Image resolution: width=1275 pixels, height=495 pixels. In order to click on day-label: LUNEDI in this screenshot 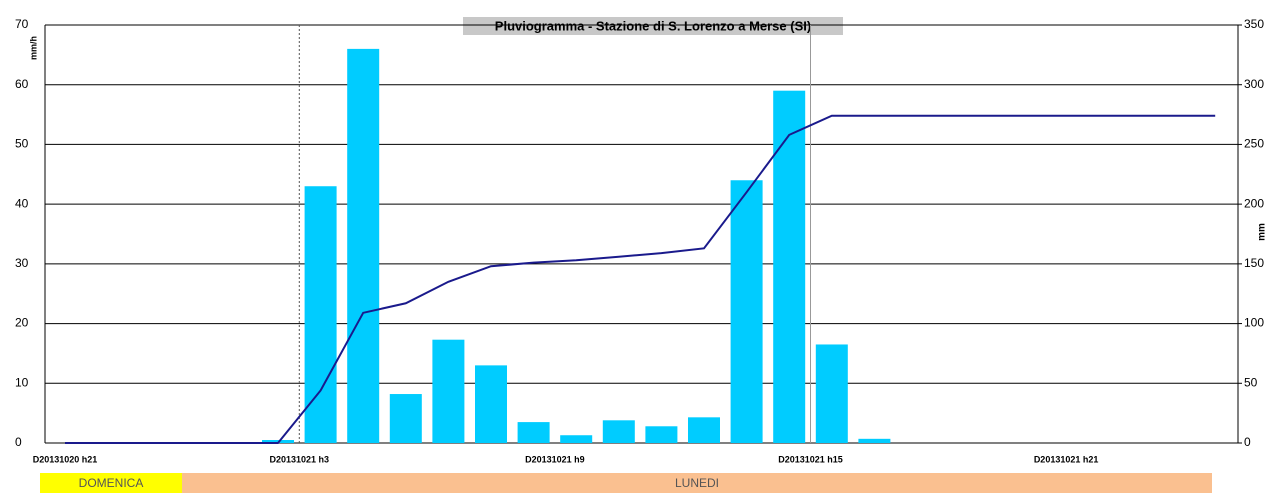, I will do `click(697, 483)`.